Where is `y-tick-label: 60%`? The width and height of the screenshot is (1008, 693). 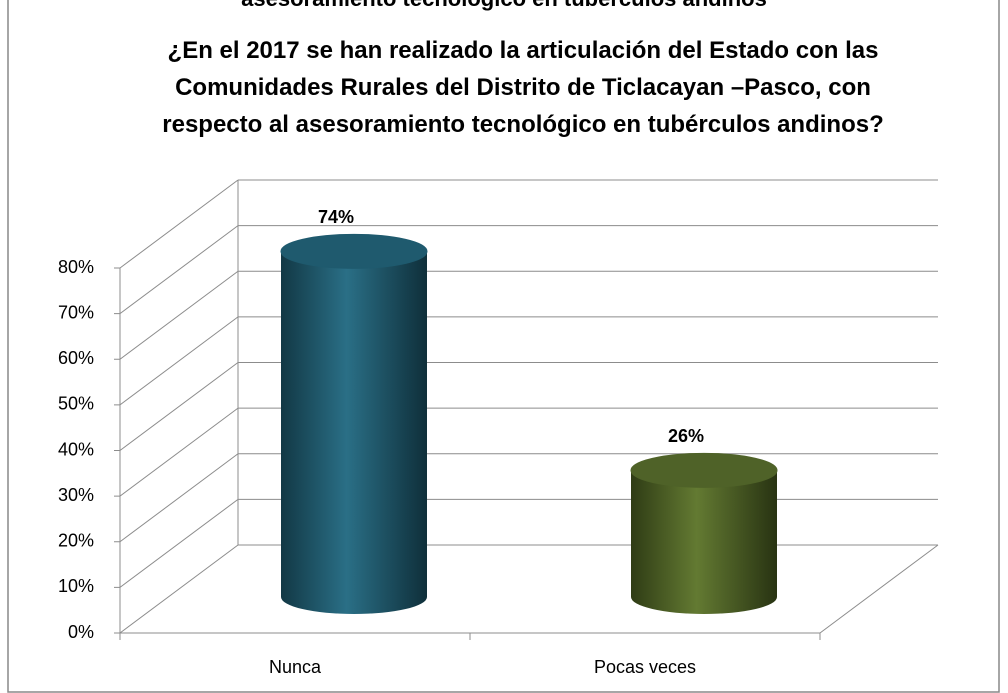
y-tick-label: 60% is located at coordinates (76, 358).